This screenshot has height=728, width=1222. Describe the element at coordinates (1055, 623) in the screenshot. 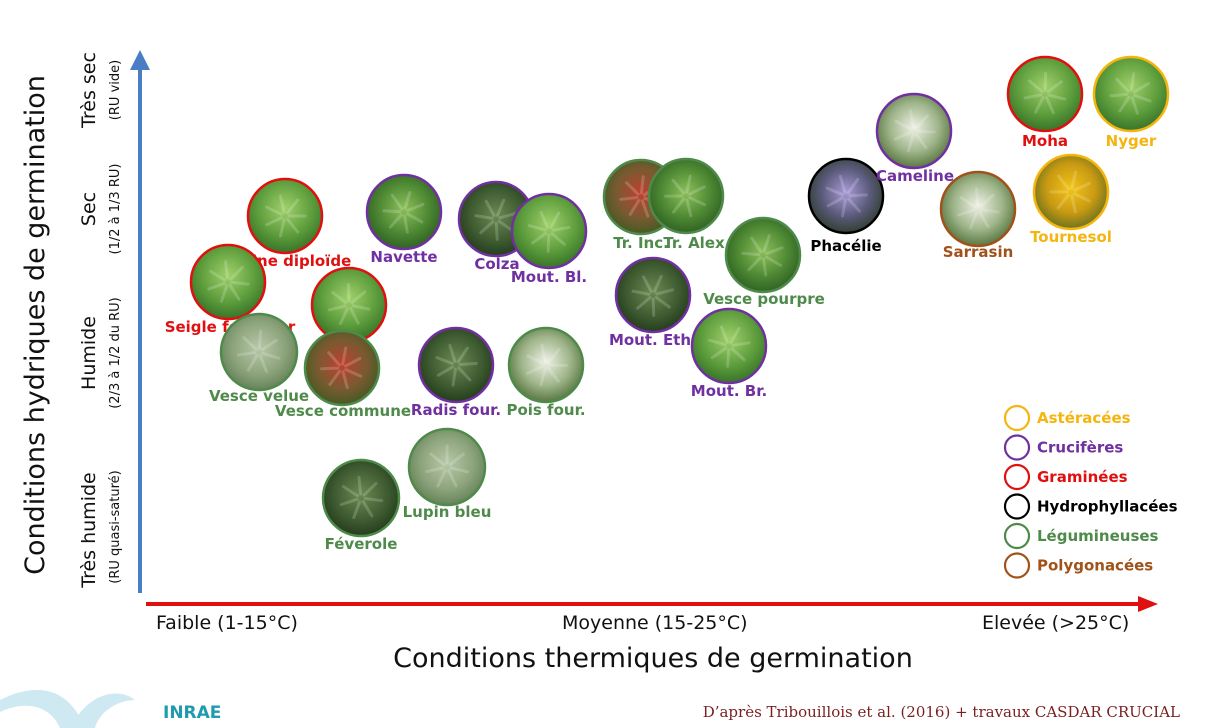

I see `x-tick-high: Elevée (>25°C)` at that location.